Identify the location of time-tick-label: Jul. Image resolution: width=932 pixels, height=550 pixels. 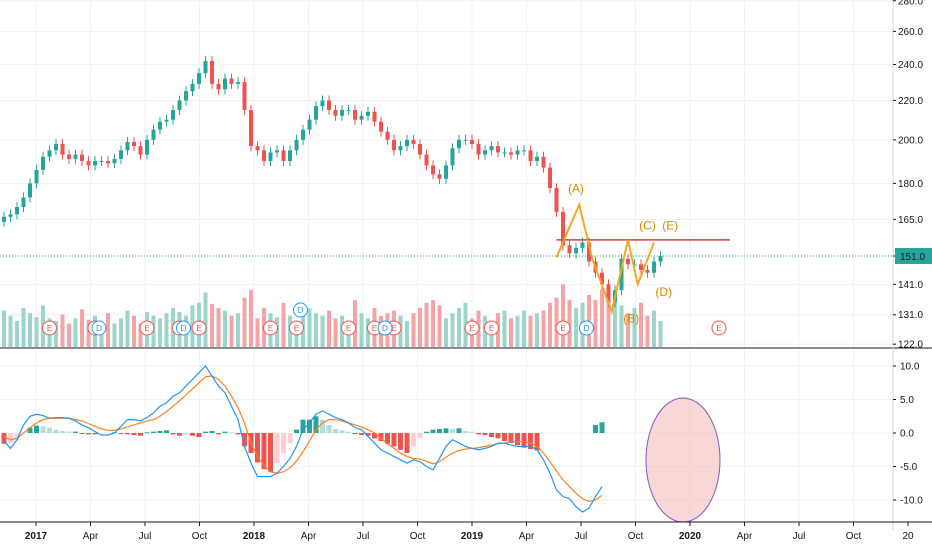
(799, 536).